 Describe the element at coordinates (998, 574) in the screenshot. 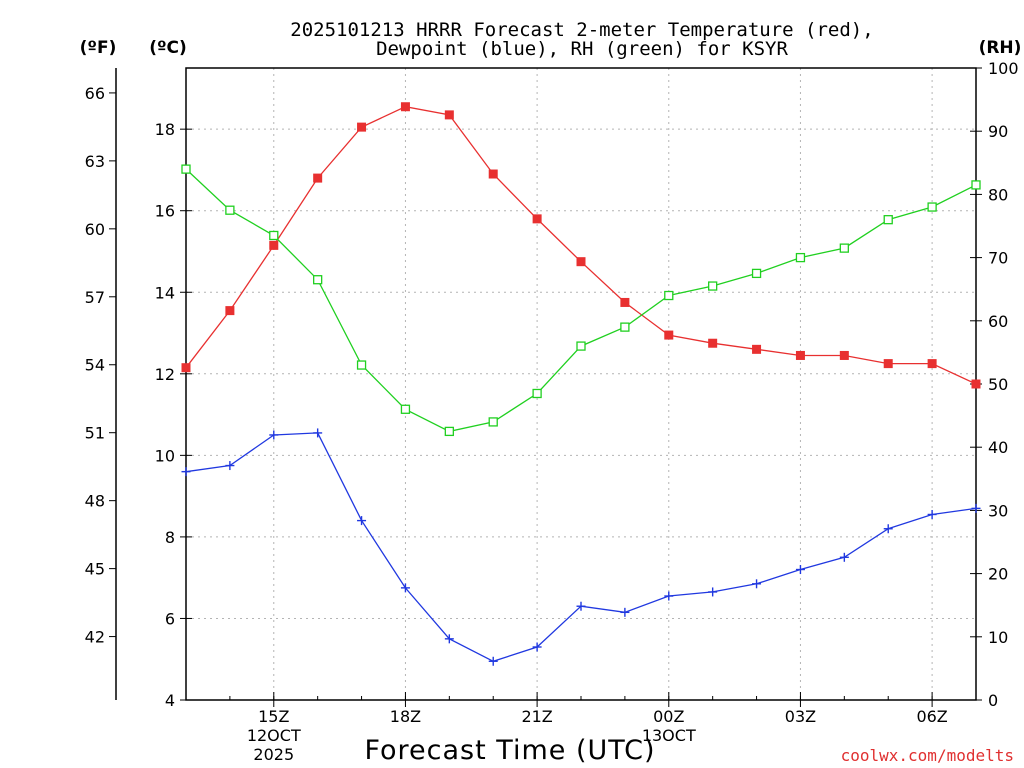

I see `rh-tick-label: 20` at that location.